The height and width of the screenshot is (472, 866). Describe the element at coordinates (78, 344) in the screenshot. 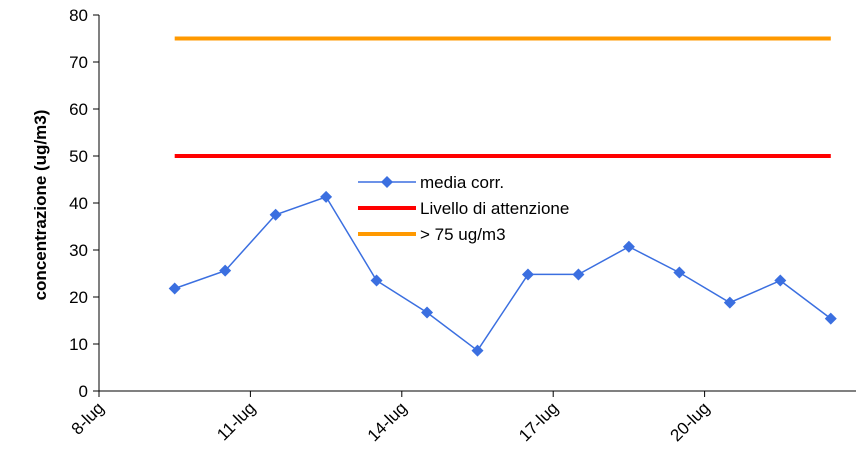

I see `y-tick-label: 10` at that location.